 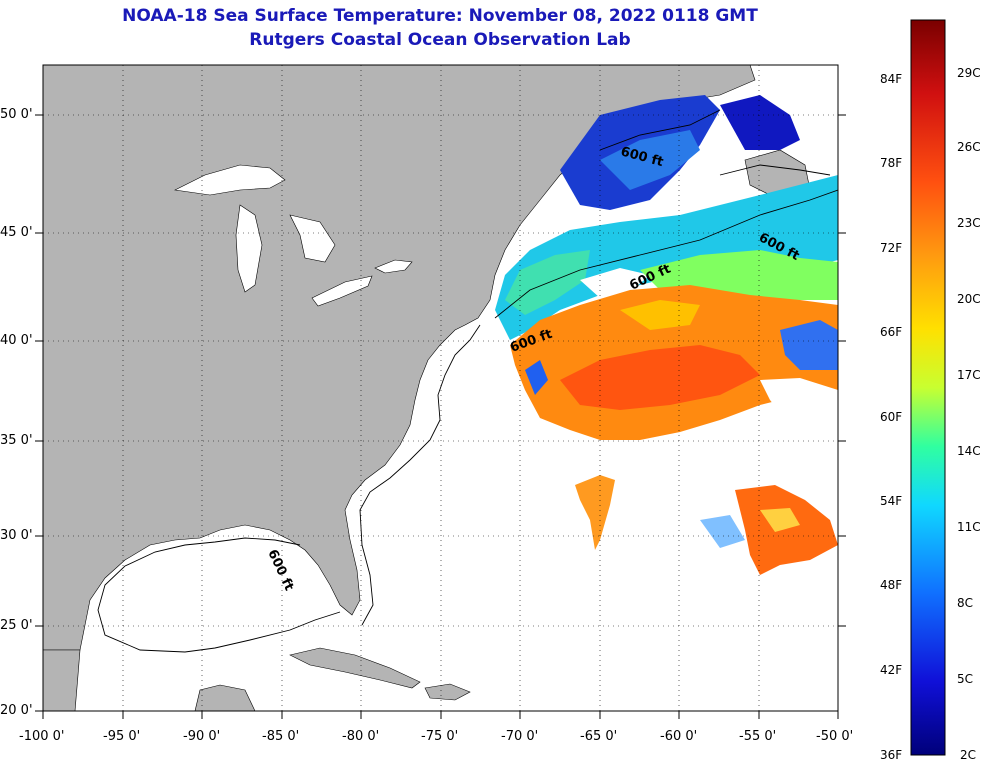 I want to click on colorbar-c-label: 8C, so click(x=965, y=603).